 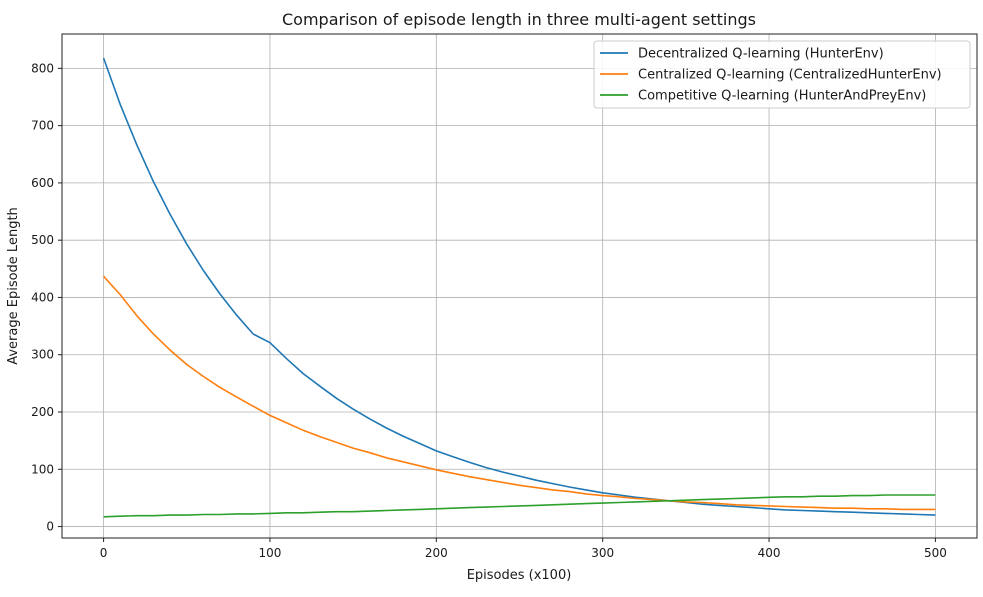 What do you see at coordinates (761, 54) in the screenshot?
I see `legend-label-1: Decentralized Q-learning (HunterEnv)` at bounding box center [761, 54].